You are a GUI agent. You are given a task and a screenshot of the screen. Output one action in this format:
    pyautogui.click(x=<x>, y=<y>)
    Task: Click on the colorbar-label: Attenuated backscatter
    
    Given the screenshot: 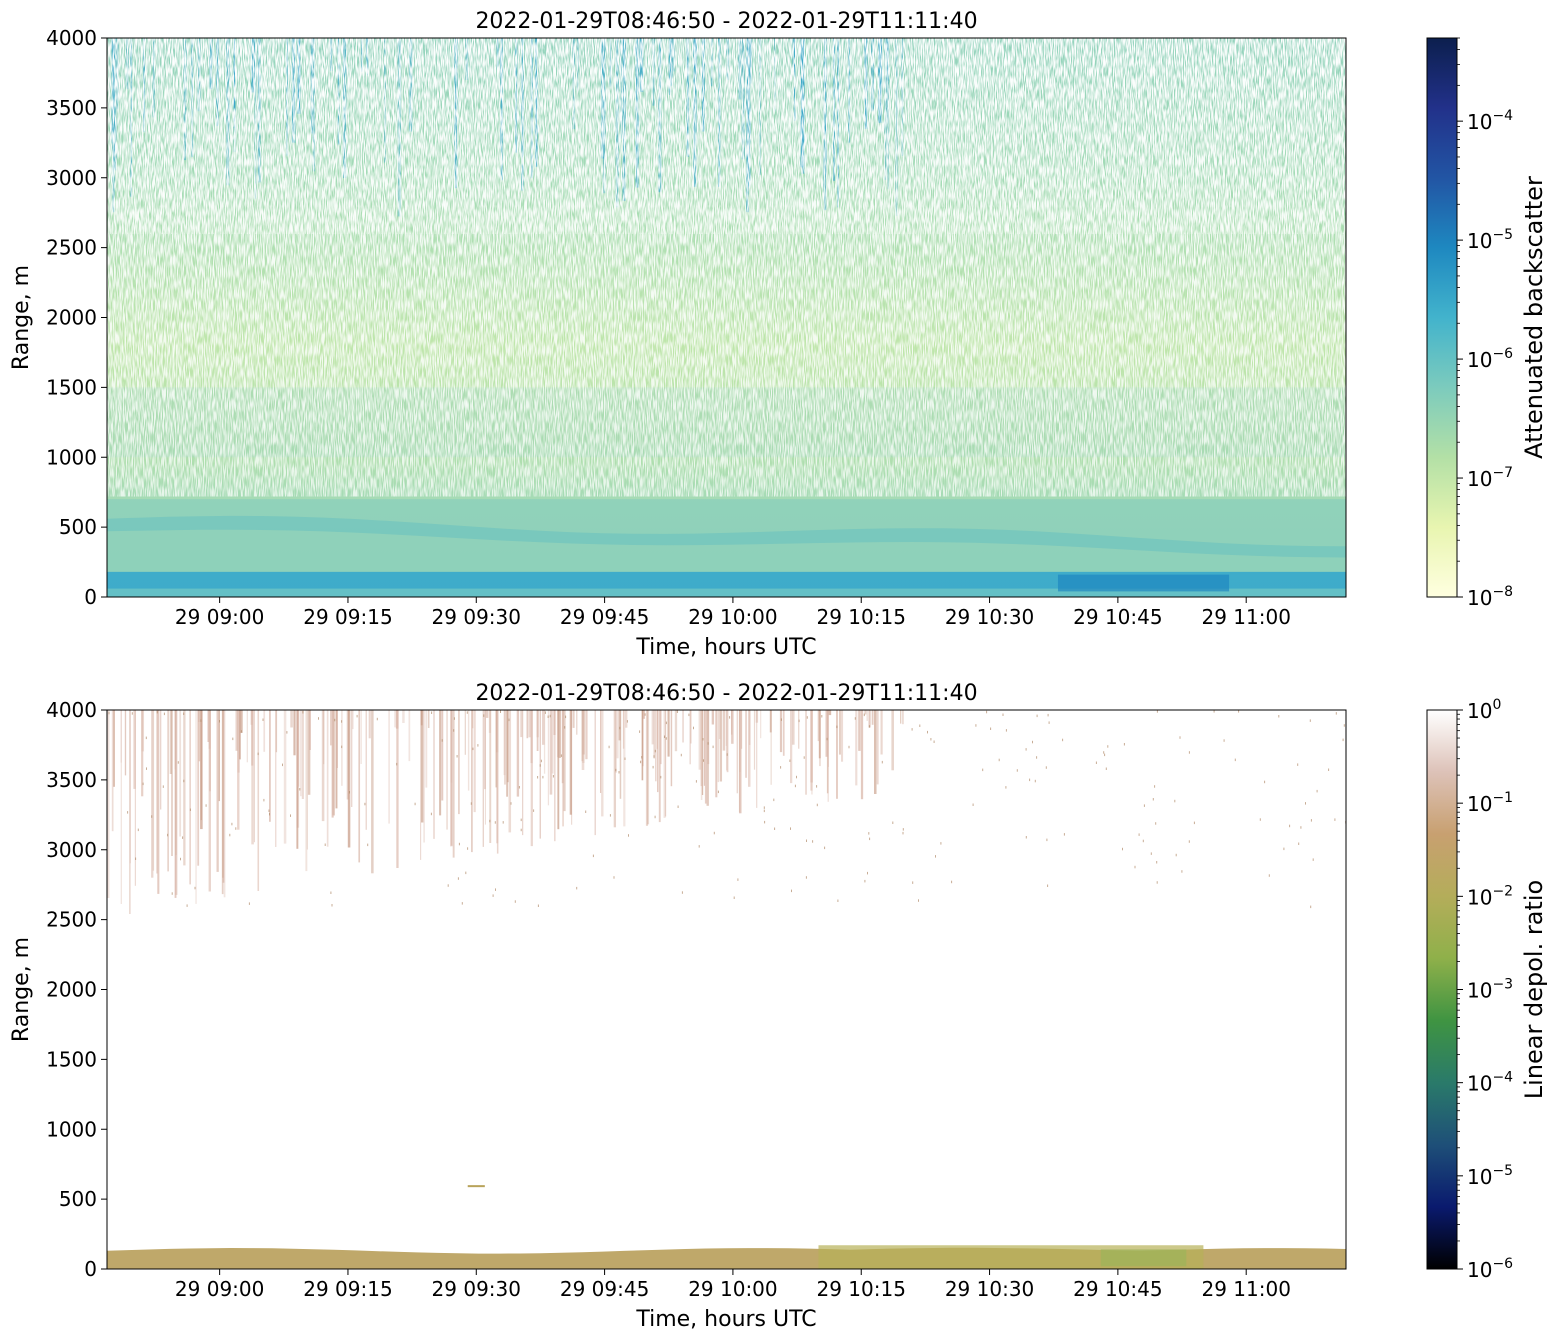 What is the action you would take?
    pyautogui.click(x=1534, y=317)
    